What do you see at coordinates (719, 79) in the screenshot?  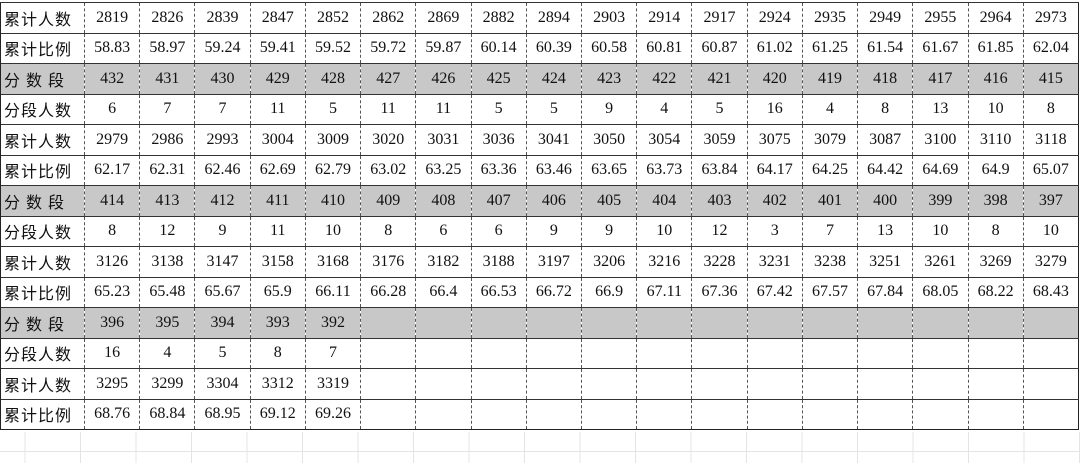 I see `cell: 421` at bounding box center [719, 79].